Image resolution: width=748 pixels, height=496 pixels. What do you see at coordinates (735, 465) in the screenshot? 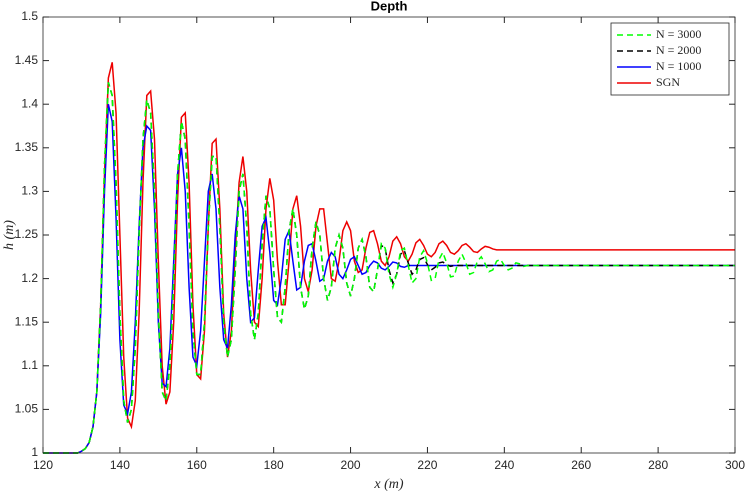
I see `x-tick-label: 300` at bounding box center [735, 465].